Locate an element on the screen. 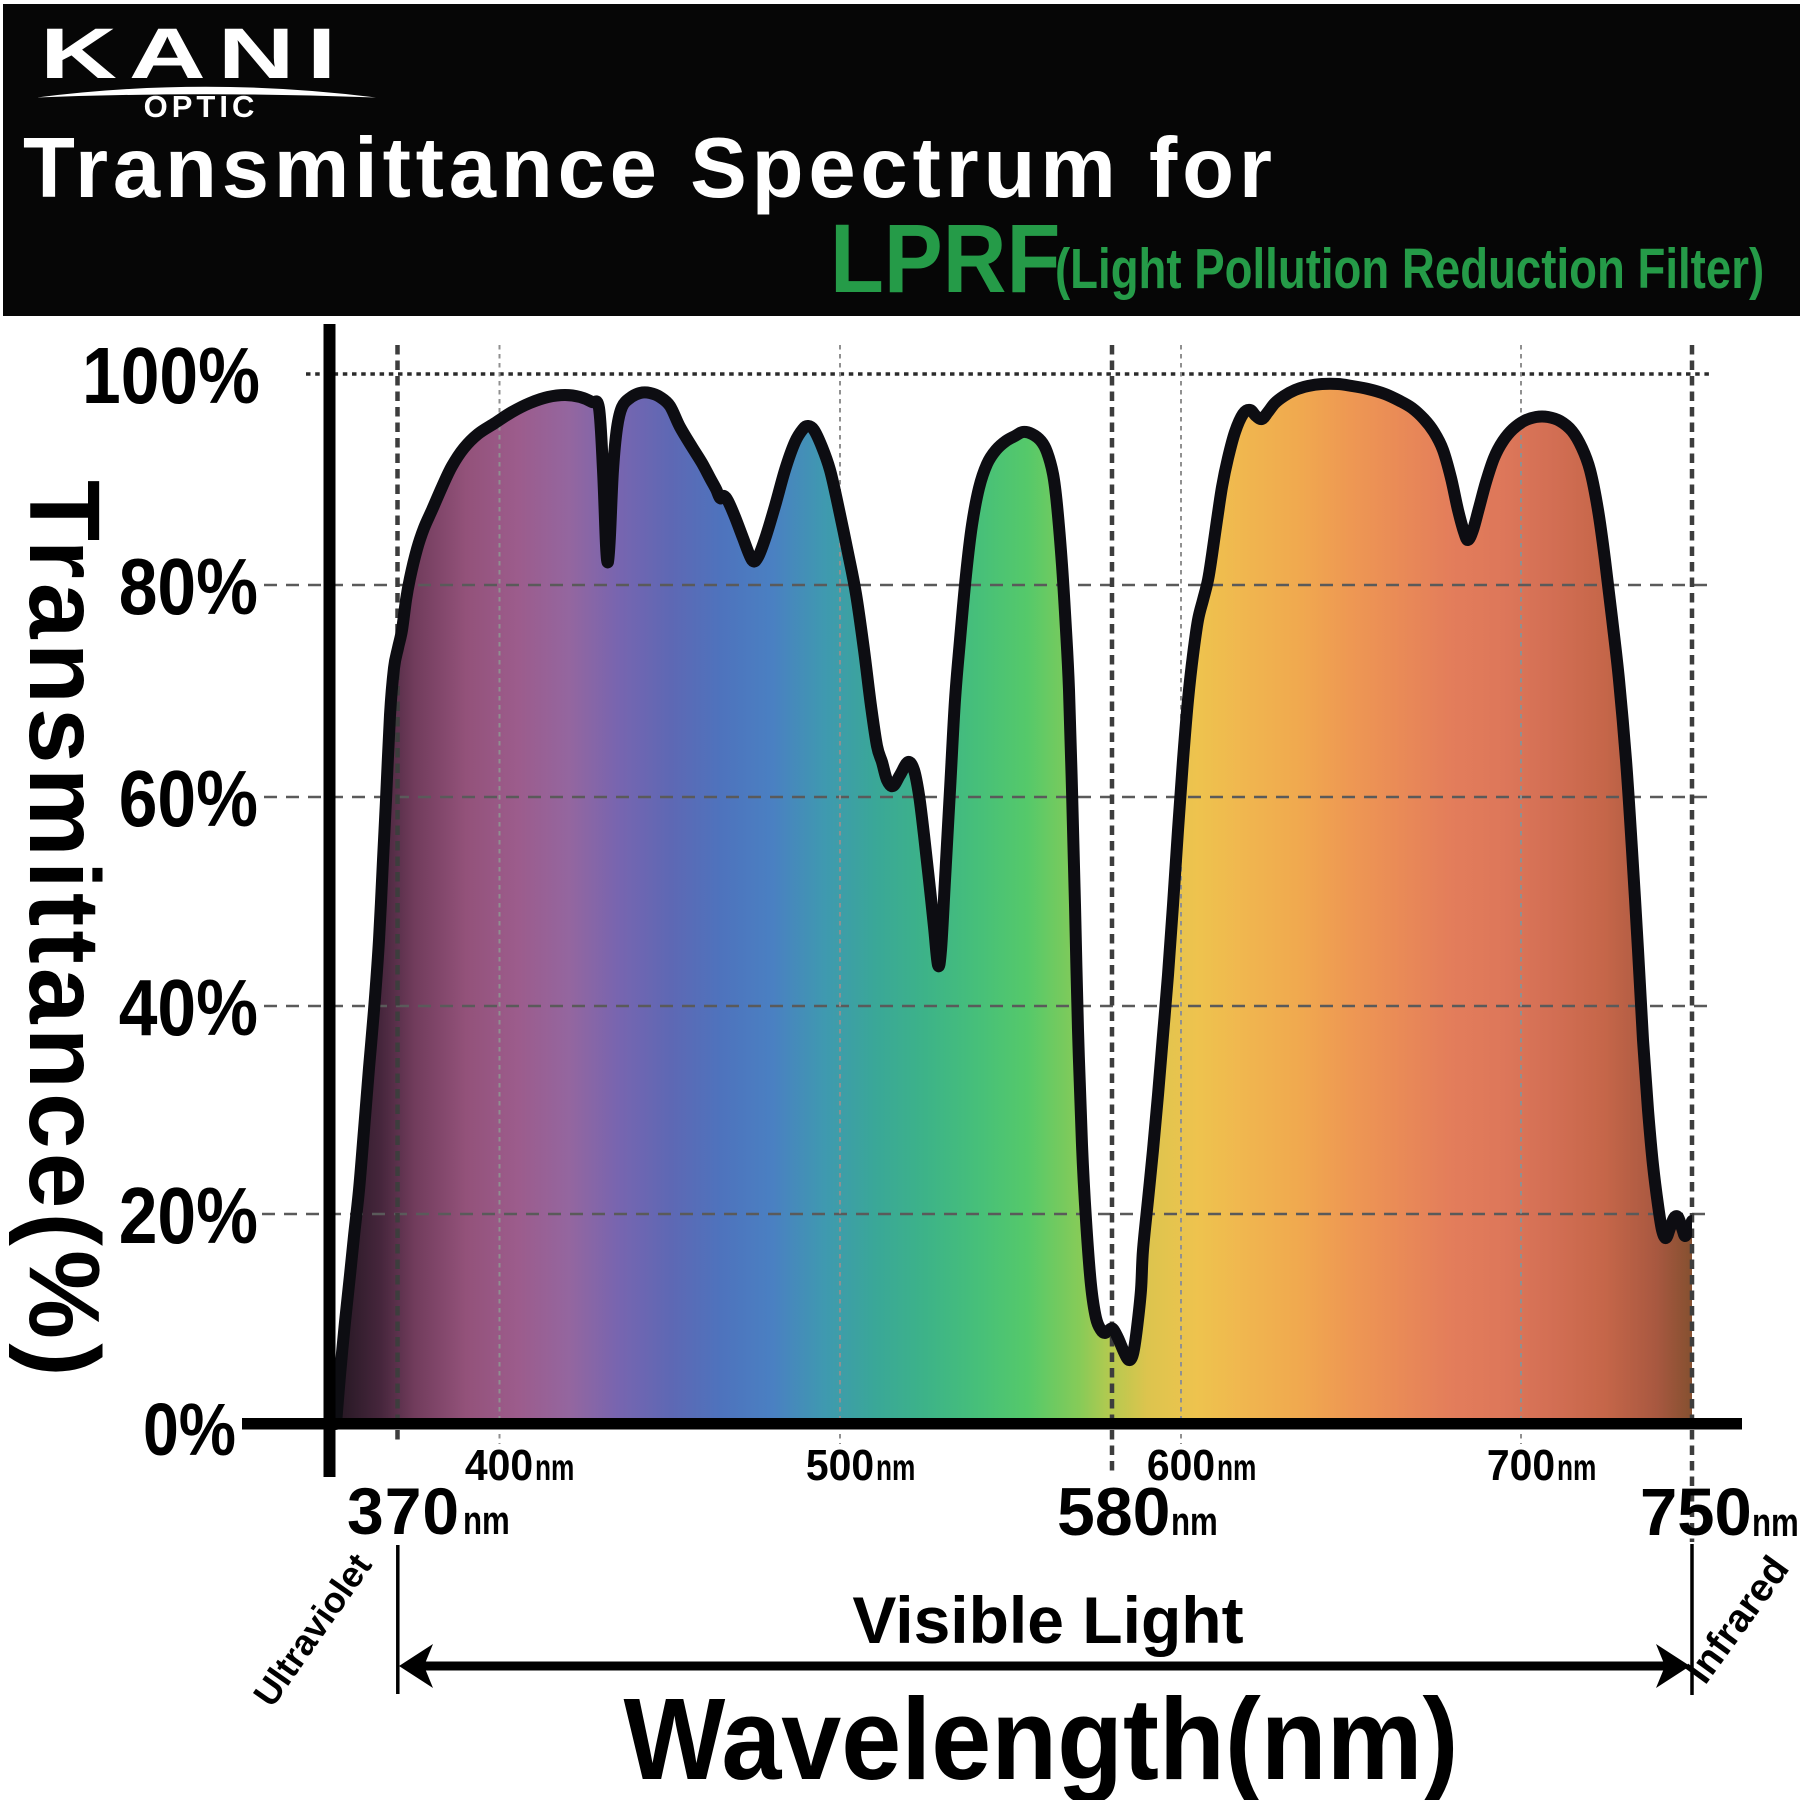 The width and height of the screenshot is (1800, 1800). svg-text: 80% is located at coordinates (188, 586).